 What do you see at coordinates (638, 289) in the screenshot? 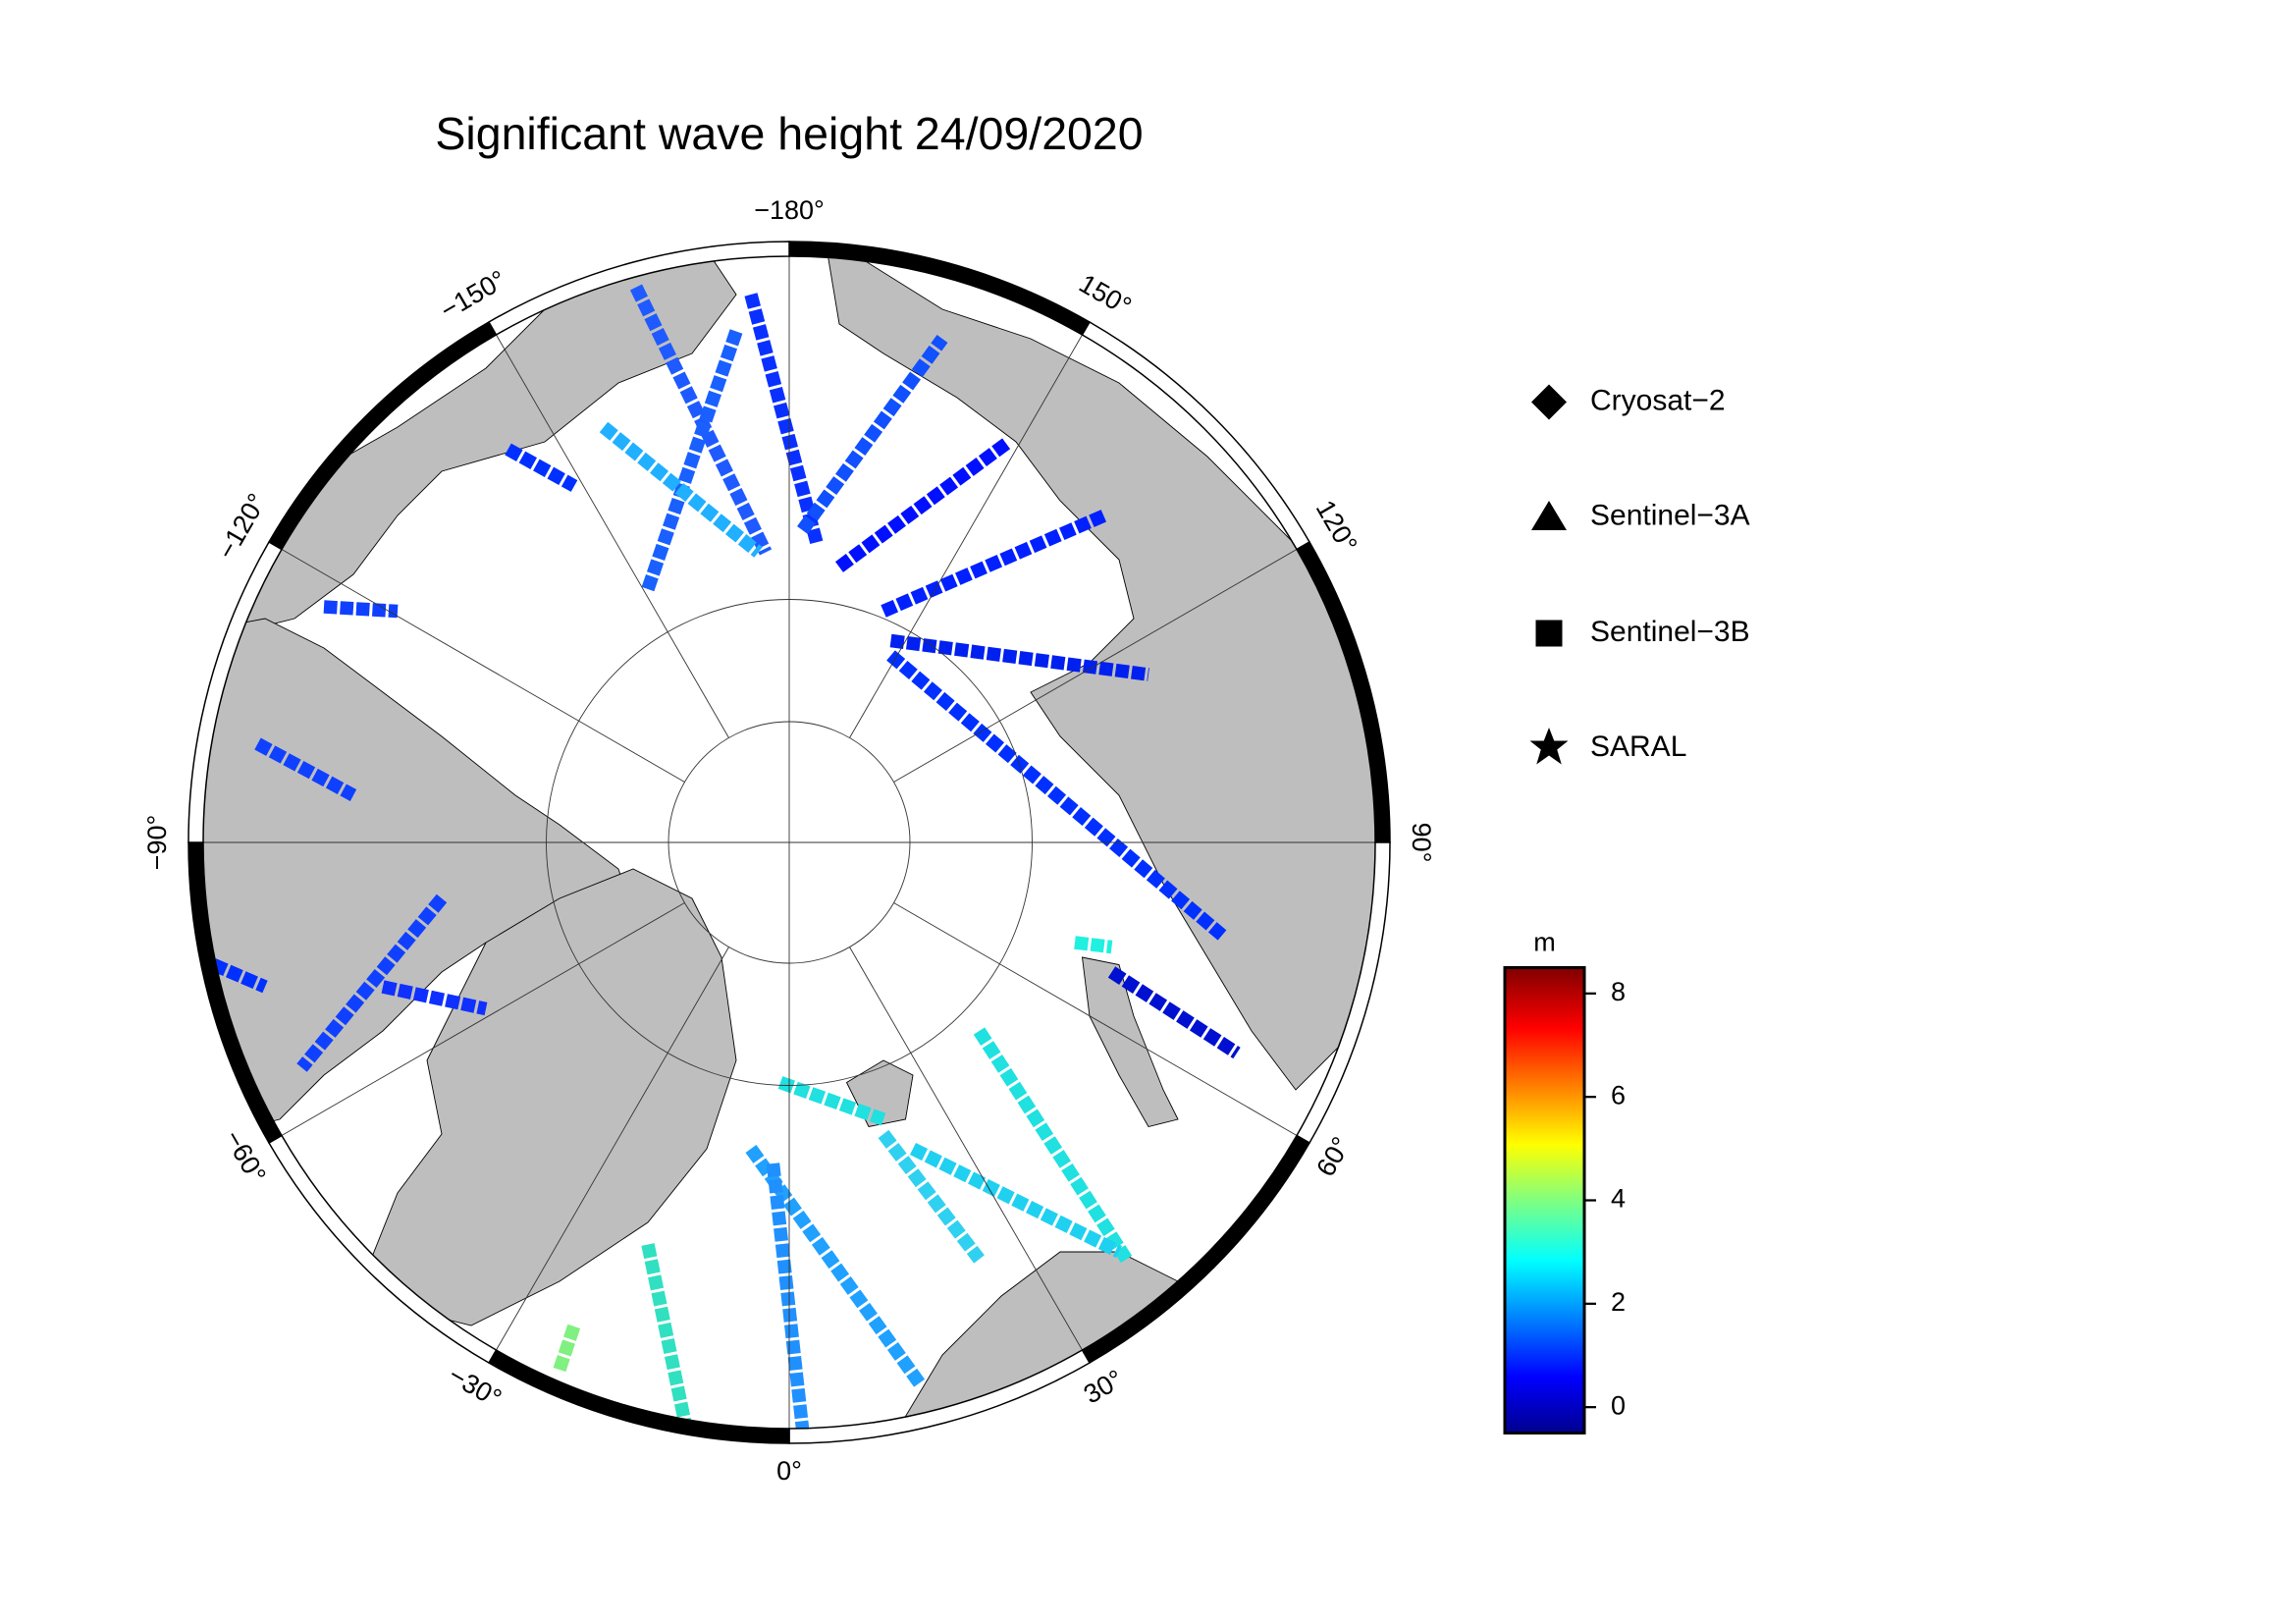
I see `frame-segment` at bounding box center [638, 289].